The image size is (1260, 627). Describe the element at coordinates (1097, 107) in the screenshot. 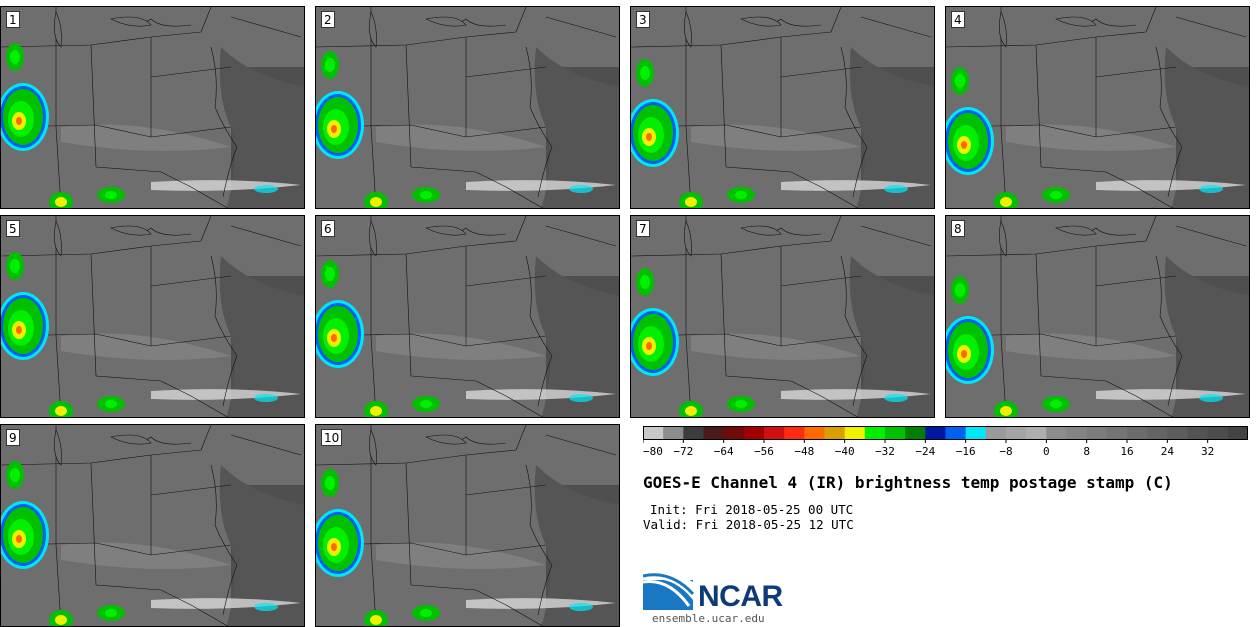

I see `postage-stamp-panel: 4` at that location.